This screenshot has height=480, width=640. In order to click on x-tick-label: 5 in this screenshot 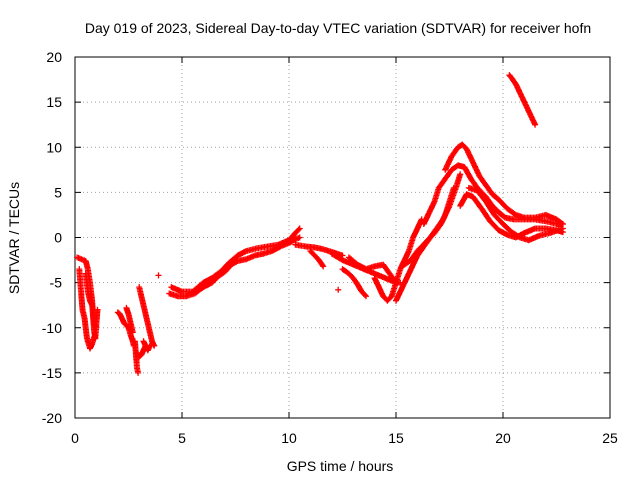, I will do `click(182, 438)`.